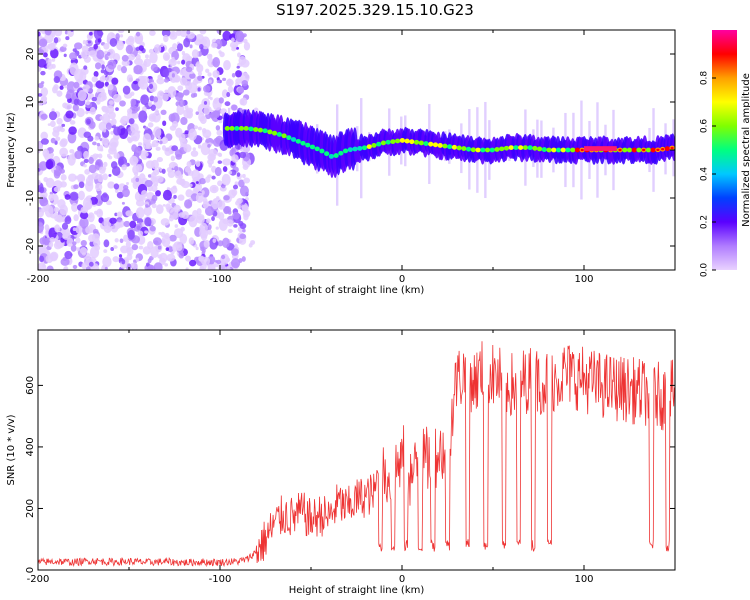 The image size is (750, 600). What do you see at coordinates (30, 385) in the screenshot?
I see `y-tick-label: 600` at bounding box center [30, 385].